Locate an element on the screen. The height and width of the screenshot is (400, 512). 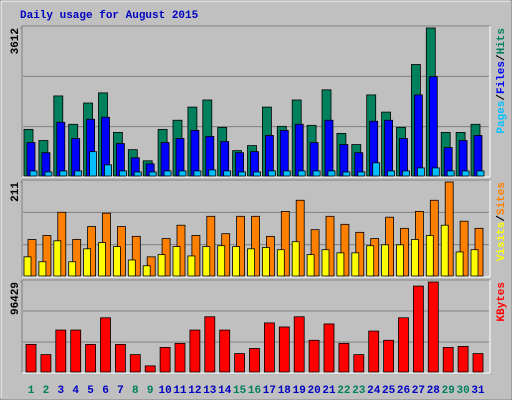
x-tick-label: 7 is located at coordinates (120, 391).